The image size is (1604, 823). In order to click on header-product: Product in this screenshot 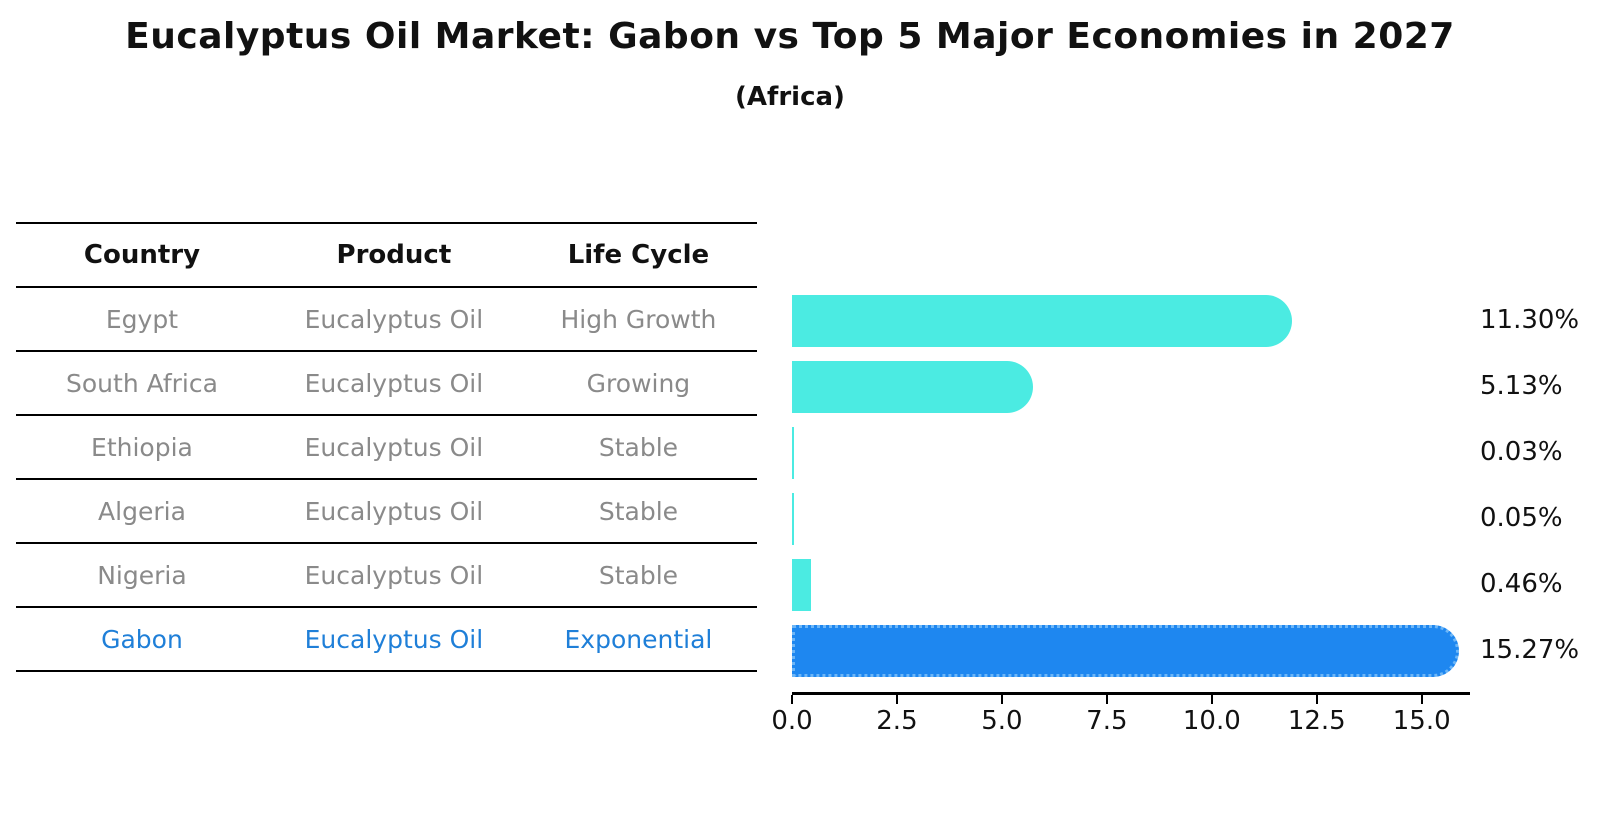, I will do `click(394, 255)`.